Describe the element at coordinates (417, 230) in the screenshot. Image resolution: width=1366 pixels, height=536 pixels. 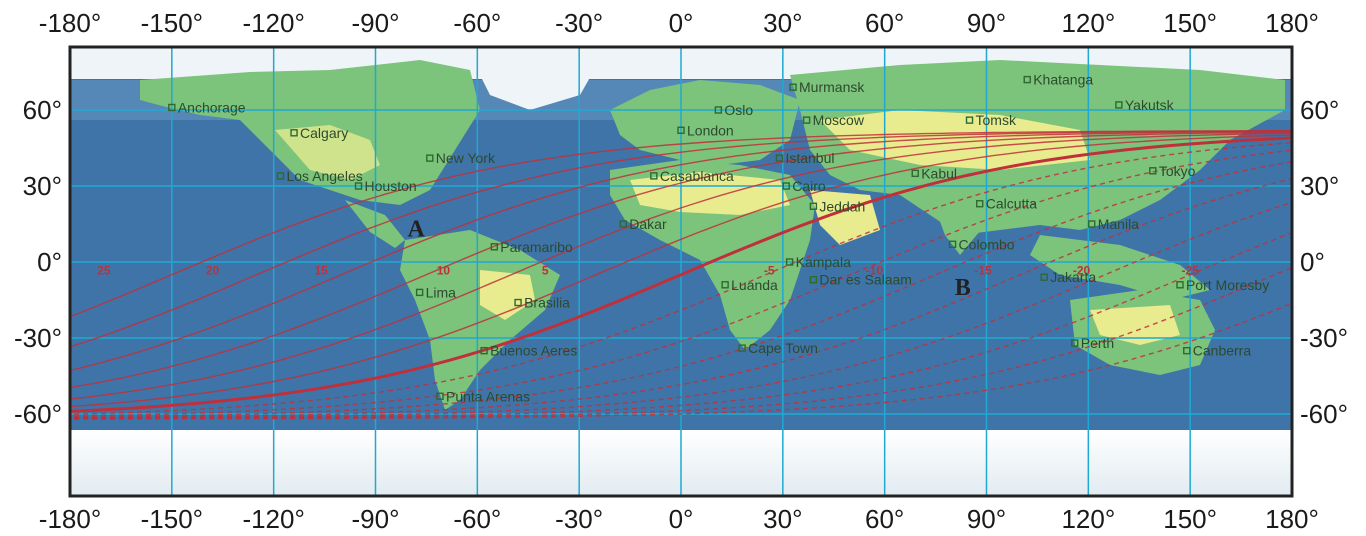
I see `region-label: A` at that location.